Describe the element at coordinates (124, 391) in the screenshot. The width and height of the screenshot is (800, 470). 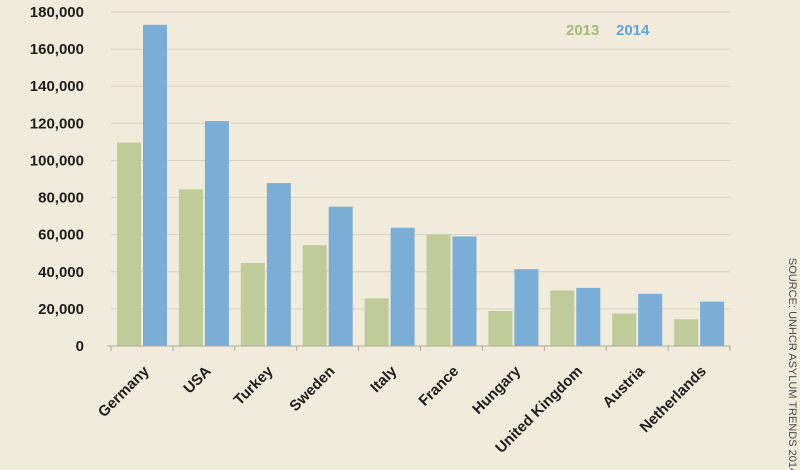
I see `x-tick-label: Germany` at that location.